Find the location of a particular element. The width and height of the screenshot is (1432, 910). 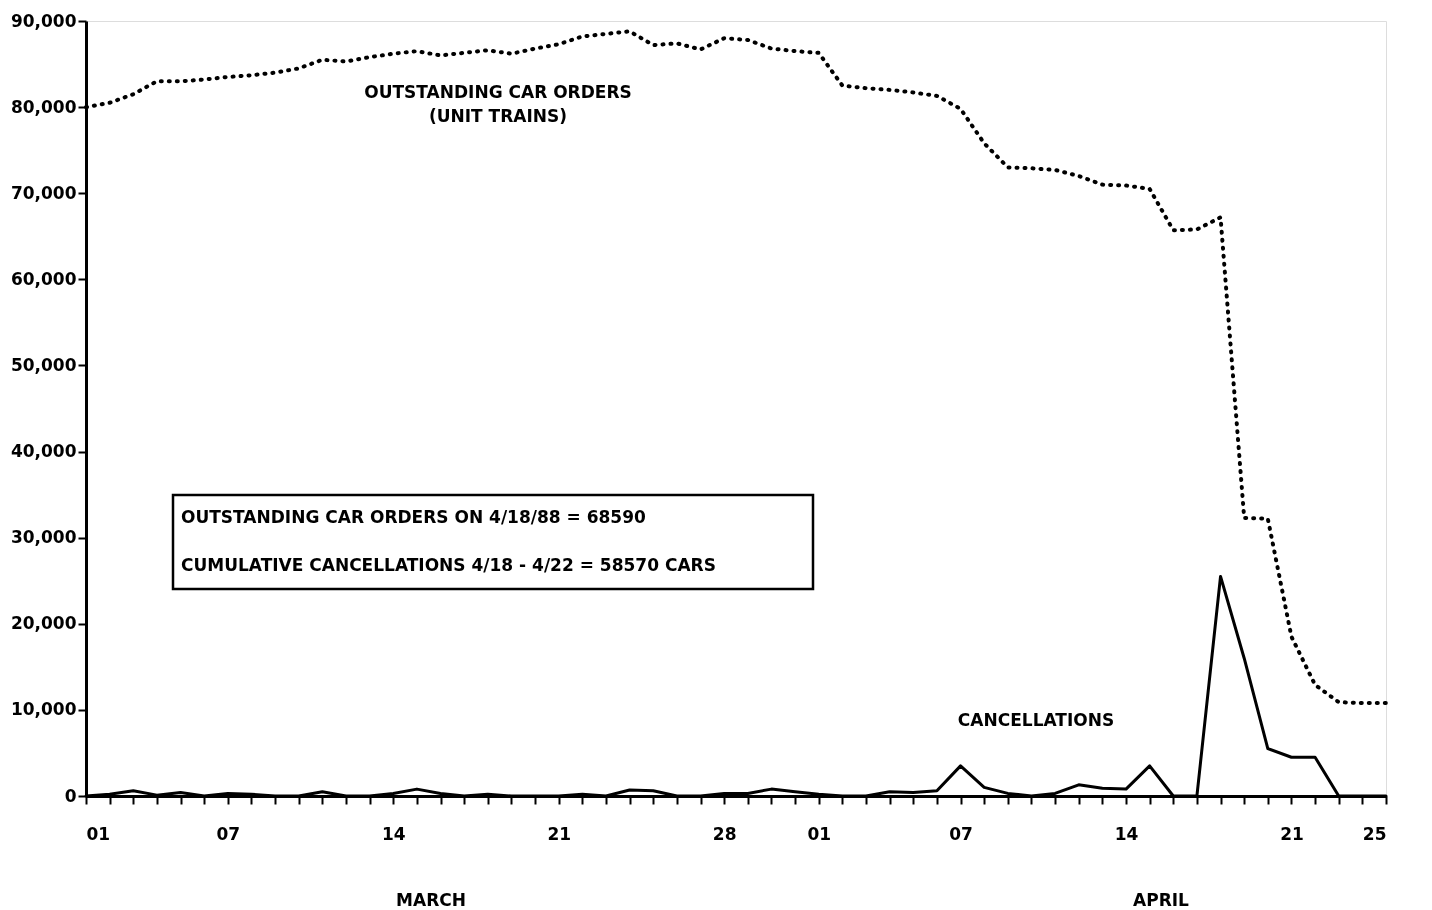

y-tick-label: 20,000 is located at coordinates (43, 623).